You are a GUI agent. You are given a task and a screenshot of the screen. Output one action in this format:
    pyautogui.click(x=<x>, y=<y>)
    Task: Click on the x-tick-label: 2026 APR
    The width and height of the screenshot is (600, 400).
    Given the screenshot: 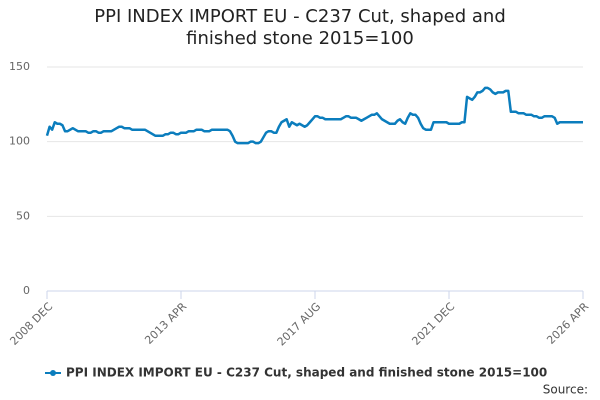 What is the action you would take?
    pyautogui.click(x=567, y=323)
    